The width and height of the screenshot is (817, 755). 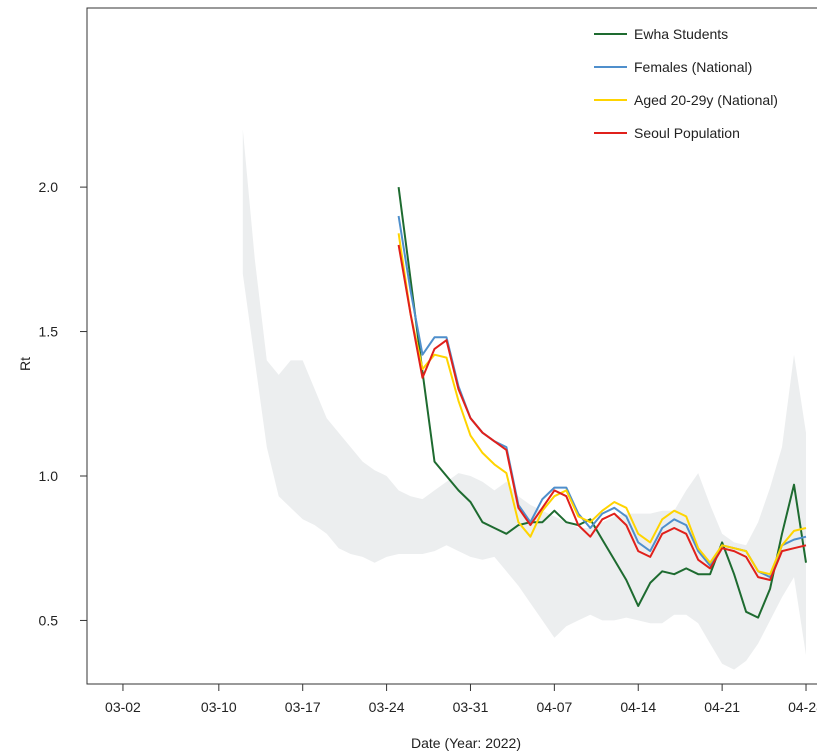 I want to click on x-tick-label: 03-24, so click(x=387, y=707).